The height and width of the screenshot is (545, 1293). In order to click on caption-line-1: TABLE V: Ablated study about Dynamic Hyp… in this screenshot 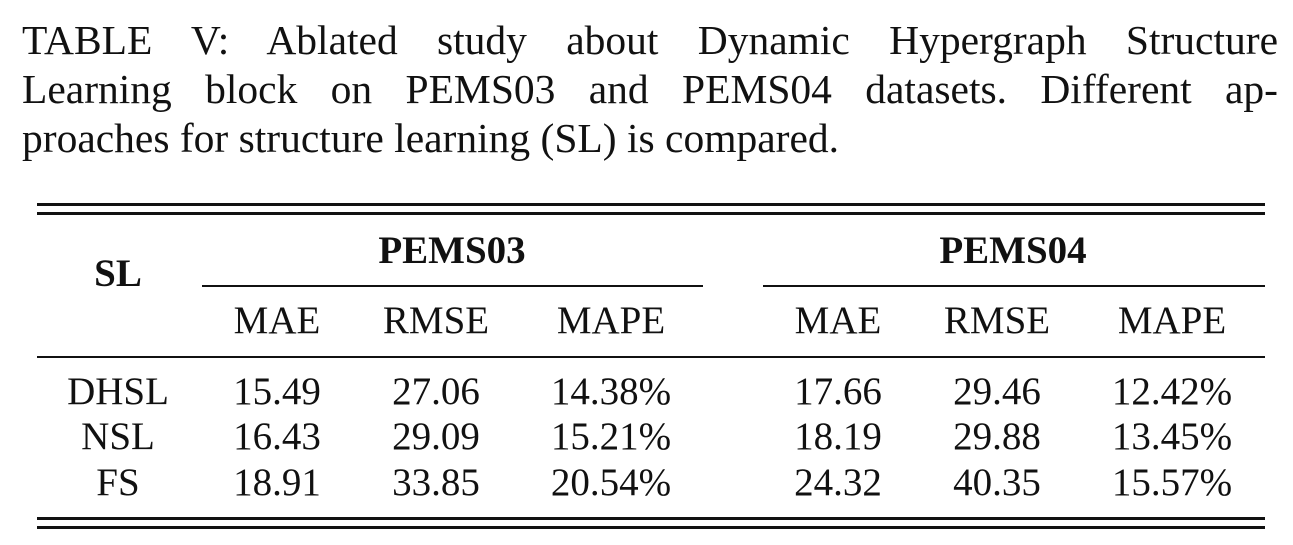, I will do `click(650, 40)`.